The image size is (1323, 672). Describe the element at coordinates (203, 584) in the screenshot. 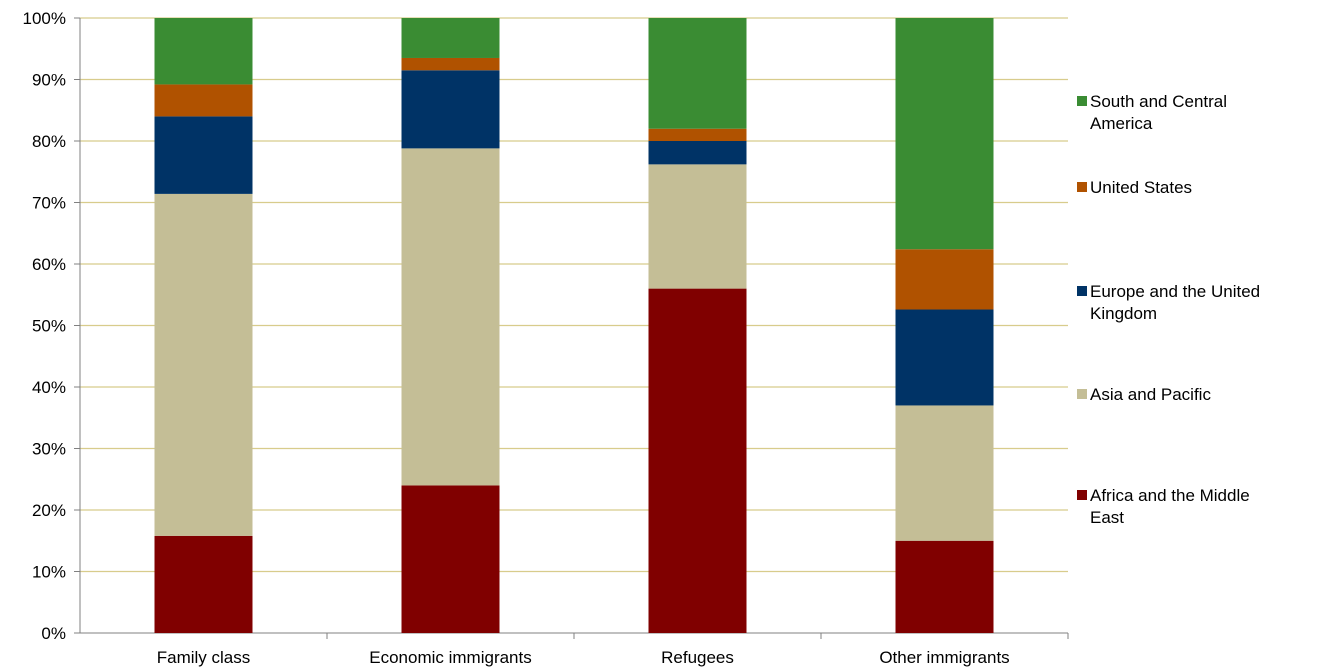

I see `bar-segment-africa-and-the-middle-east-family-class` at that location.